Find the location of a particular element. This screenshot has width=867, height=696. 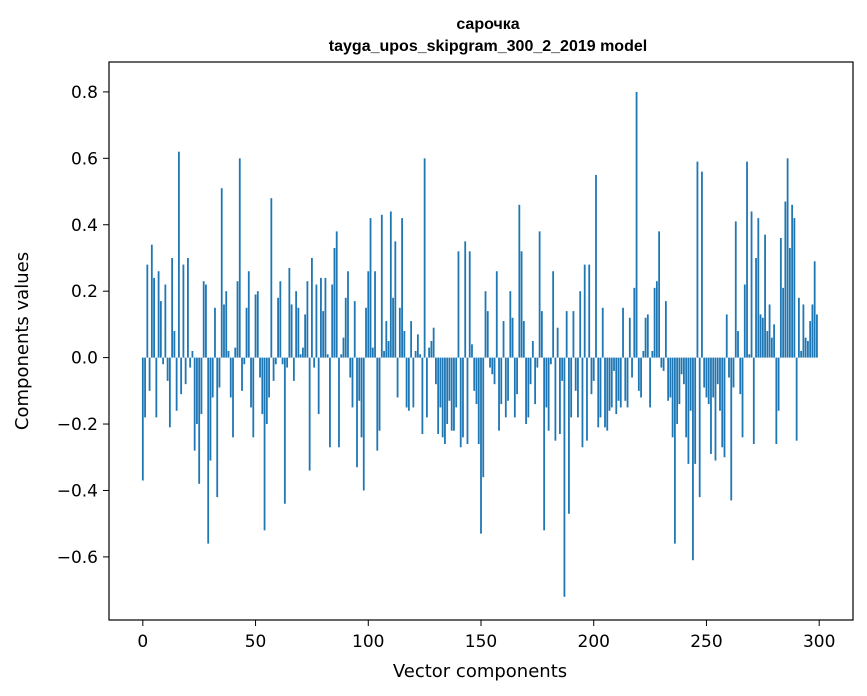

y-tick-label: −0.2 is located at coordinates (77, 425).